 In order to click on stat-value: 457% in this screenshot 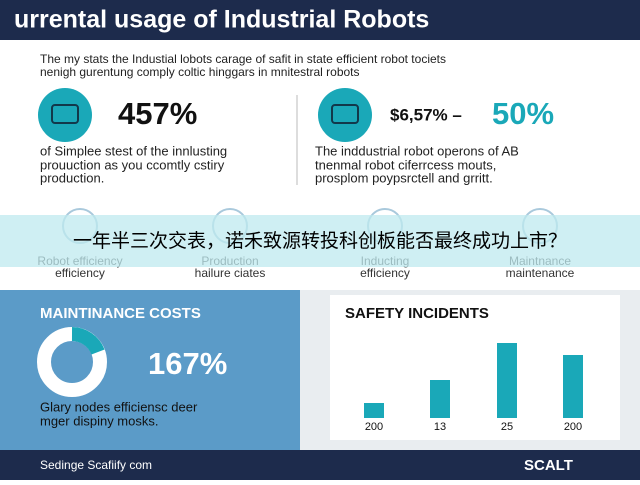, I will do `click(157, 113)`.